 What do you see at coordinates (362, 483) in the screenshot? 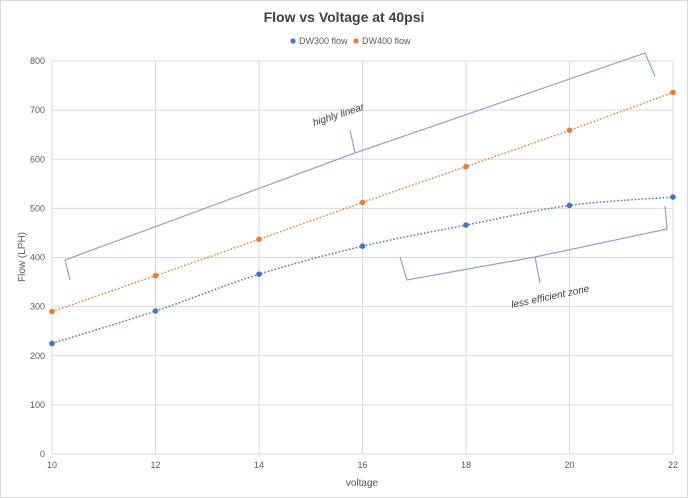
I see `x-axis-title: voltage` at bounding box center [362, 483].